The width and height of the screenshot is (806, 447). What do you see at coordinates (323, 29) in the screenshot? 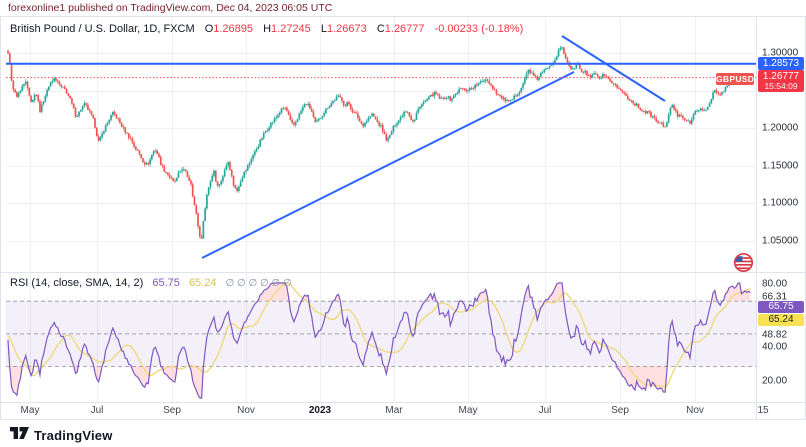
I see `low-label: L` at bounding box center [323, 29].